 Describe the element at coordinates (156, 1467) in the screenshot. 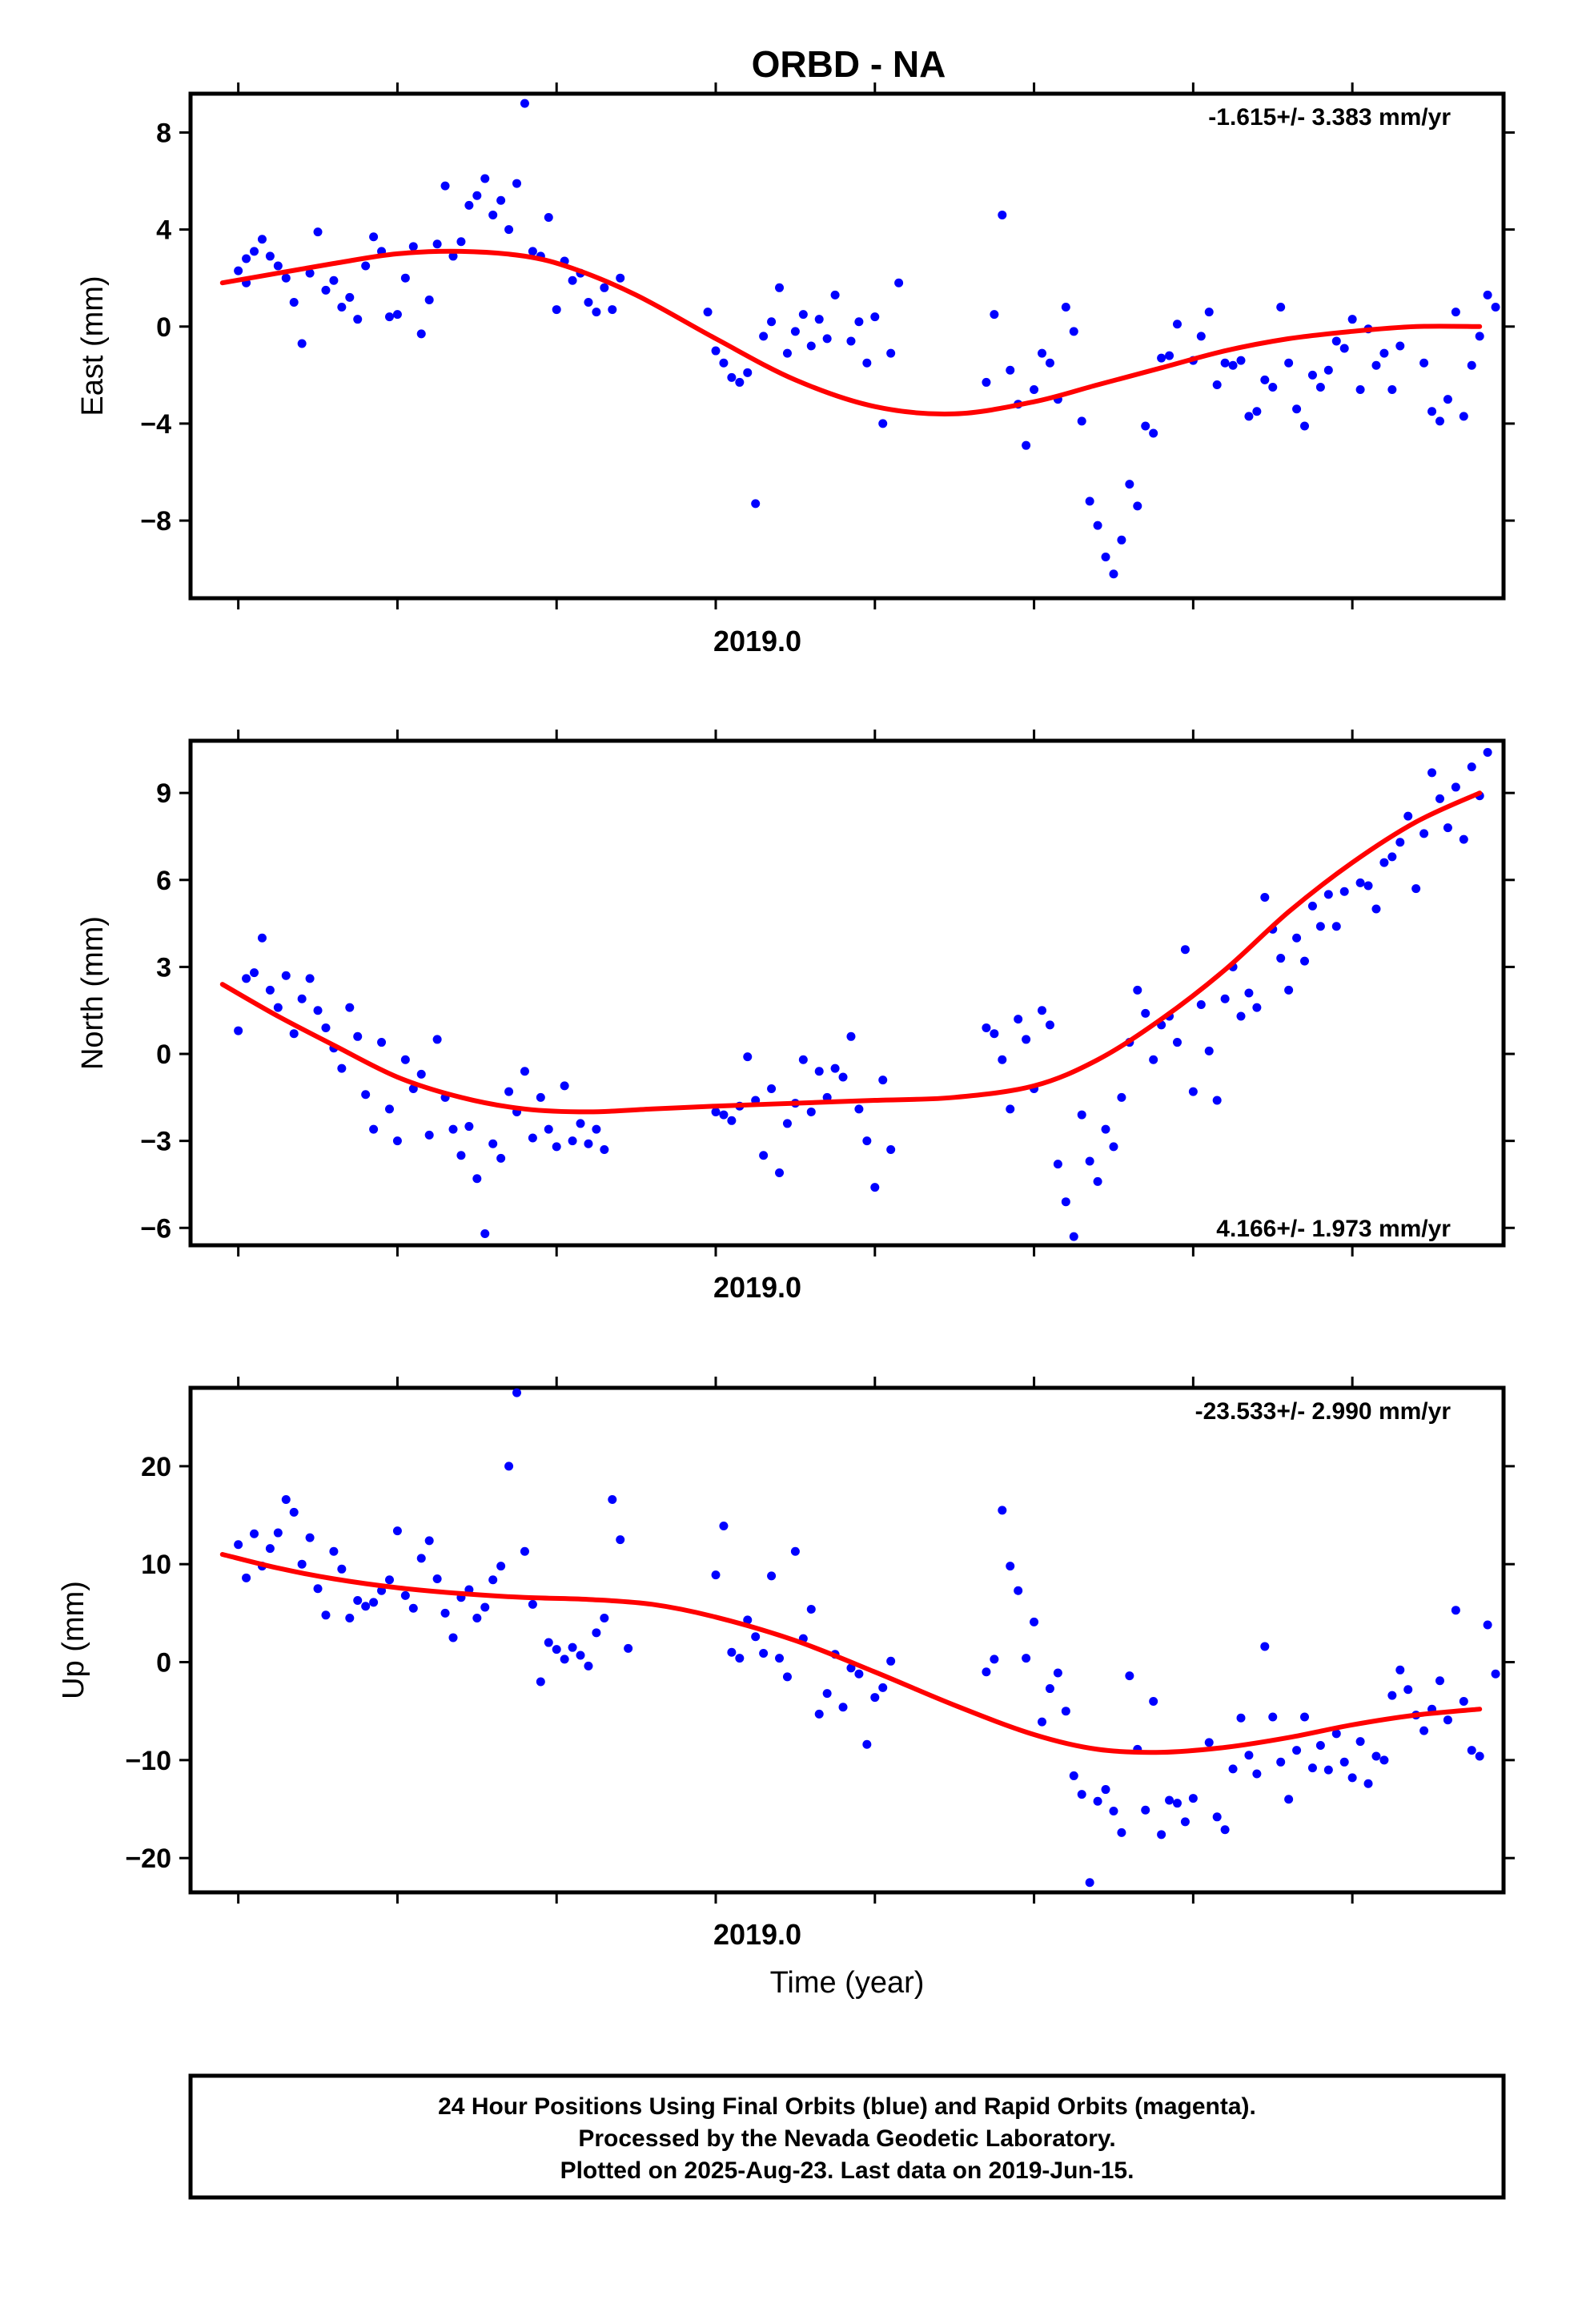

I see `y-tick-label: 20` at that location.